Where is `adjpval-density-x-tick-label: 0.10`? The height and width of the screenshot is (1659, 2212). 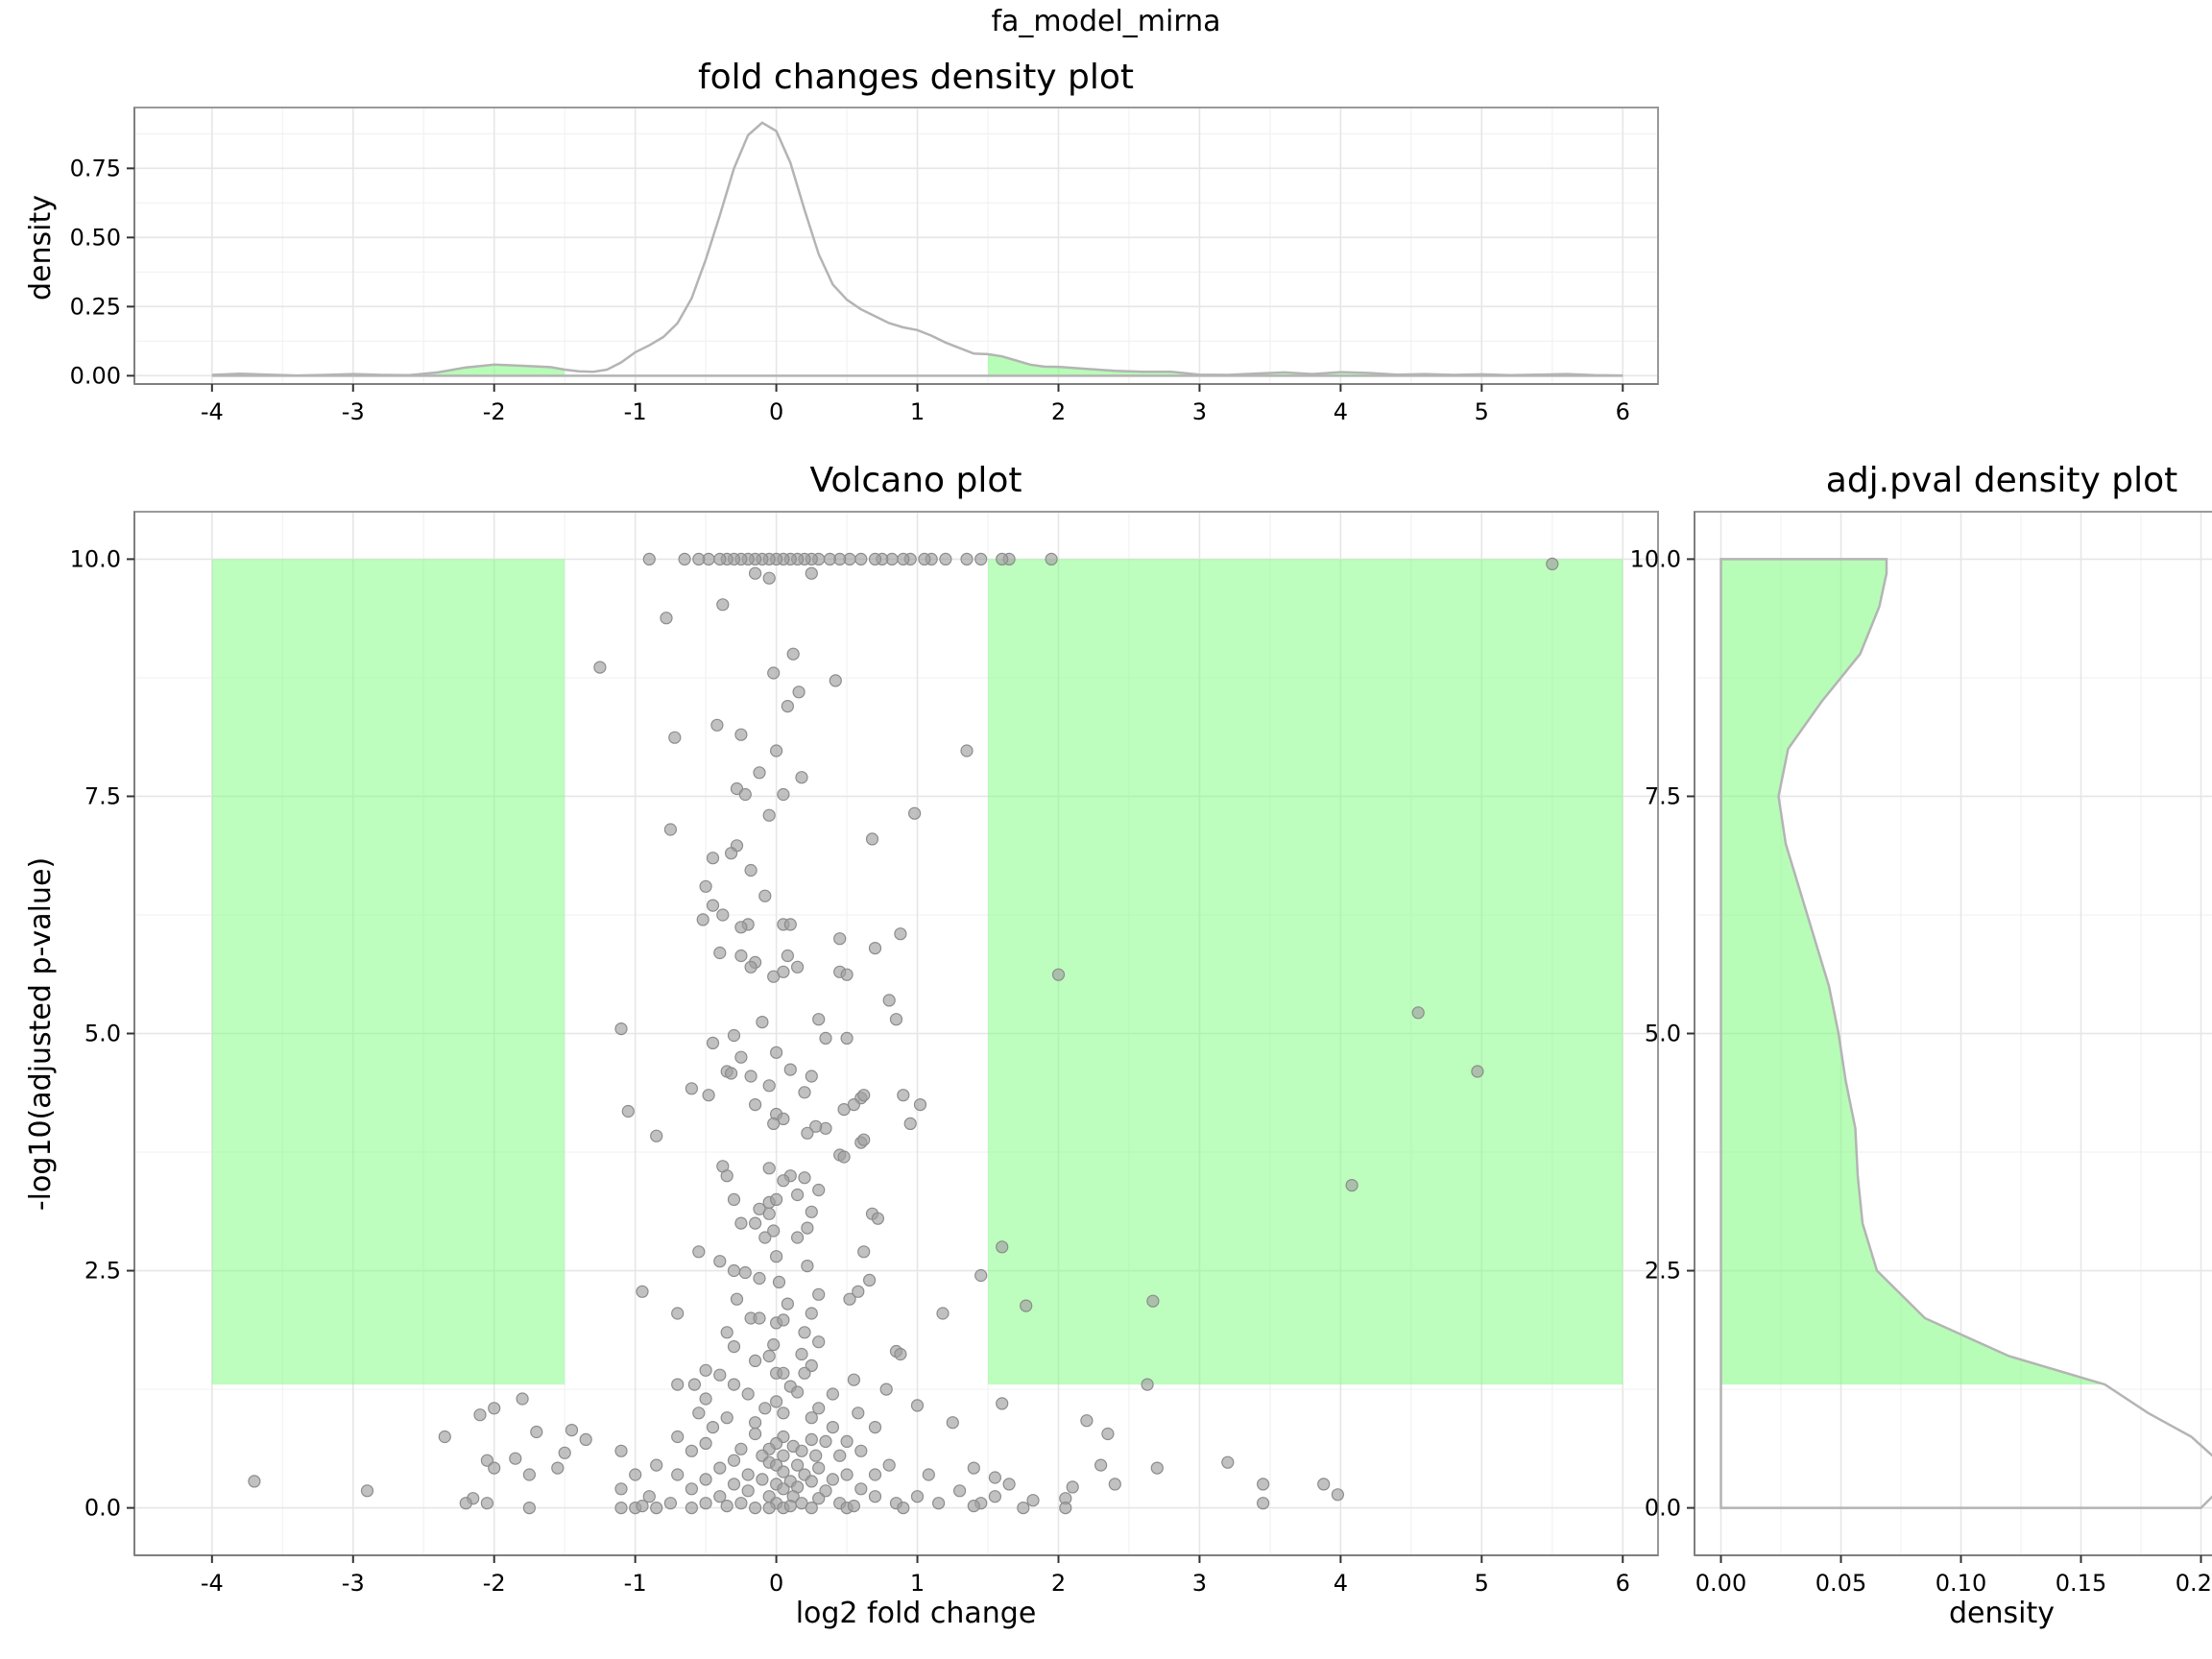
adjpval-density-x-tick-label: 0.10 is located at coordinates (1961, 1583).